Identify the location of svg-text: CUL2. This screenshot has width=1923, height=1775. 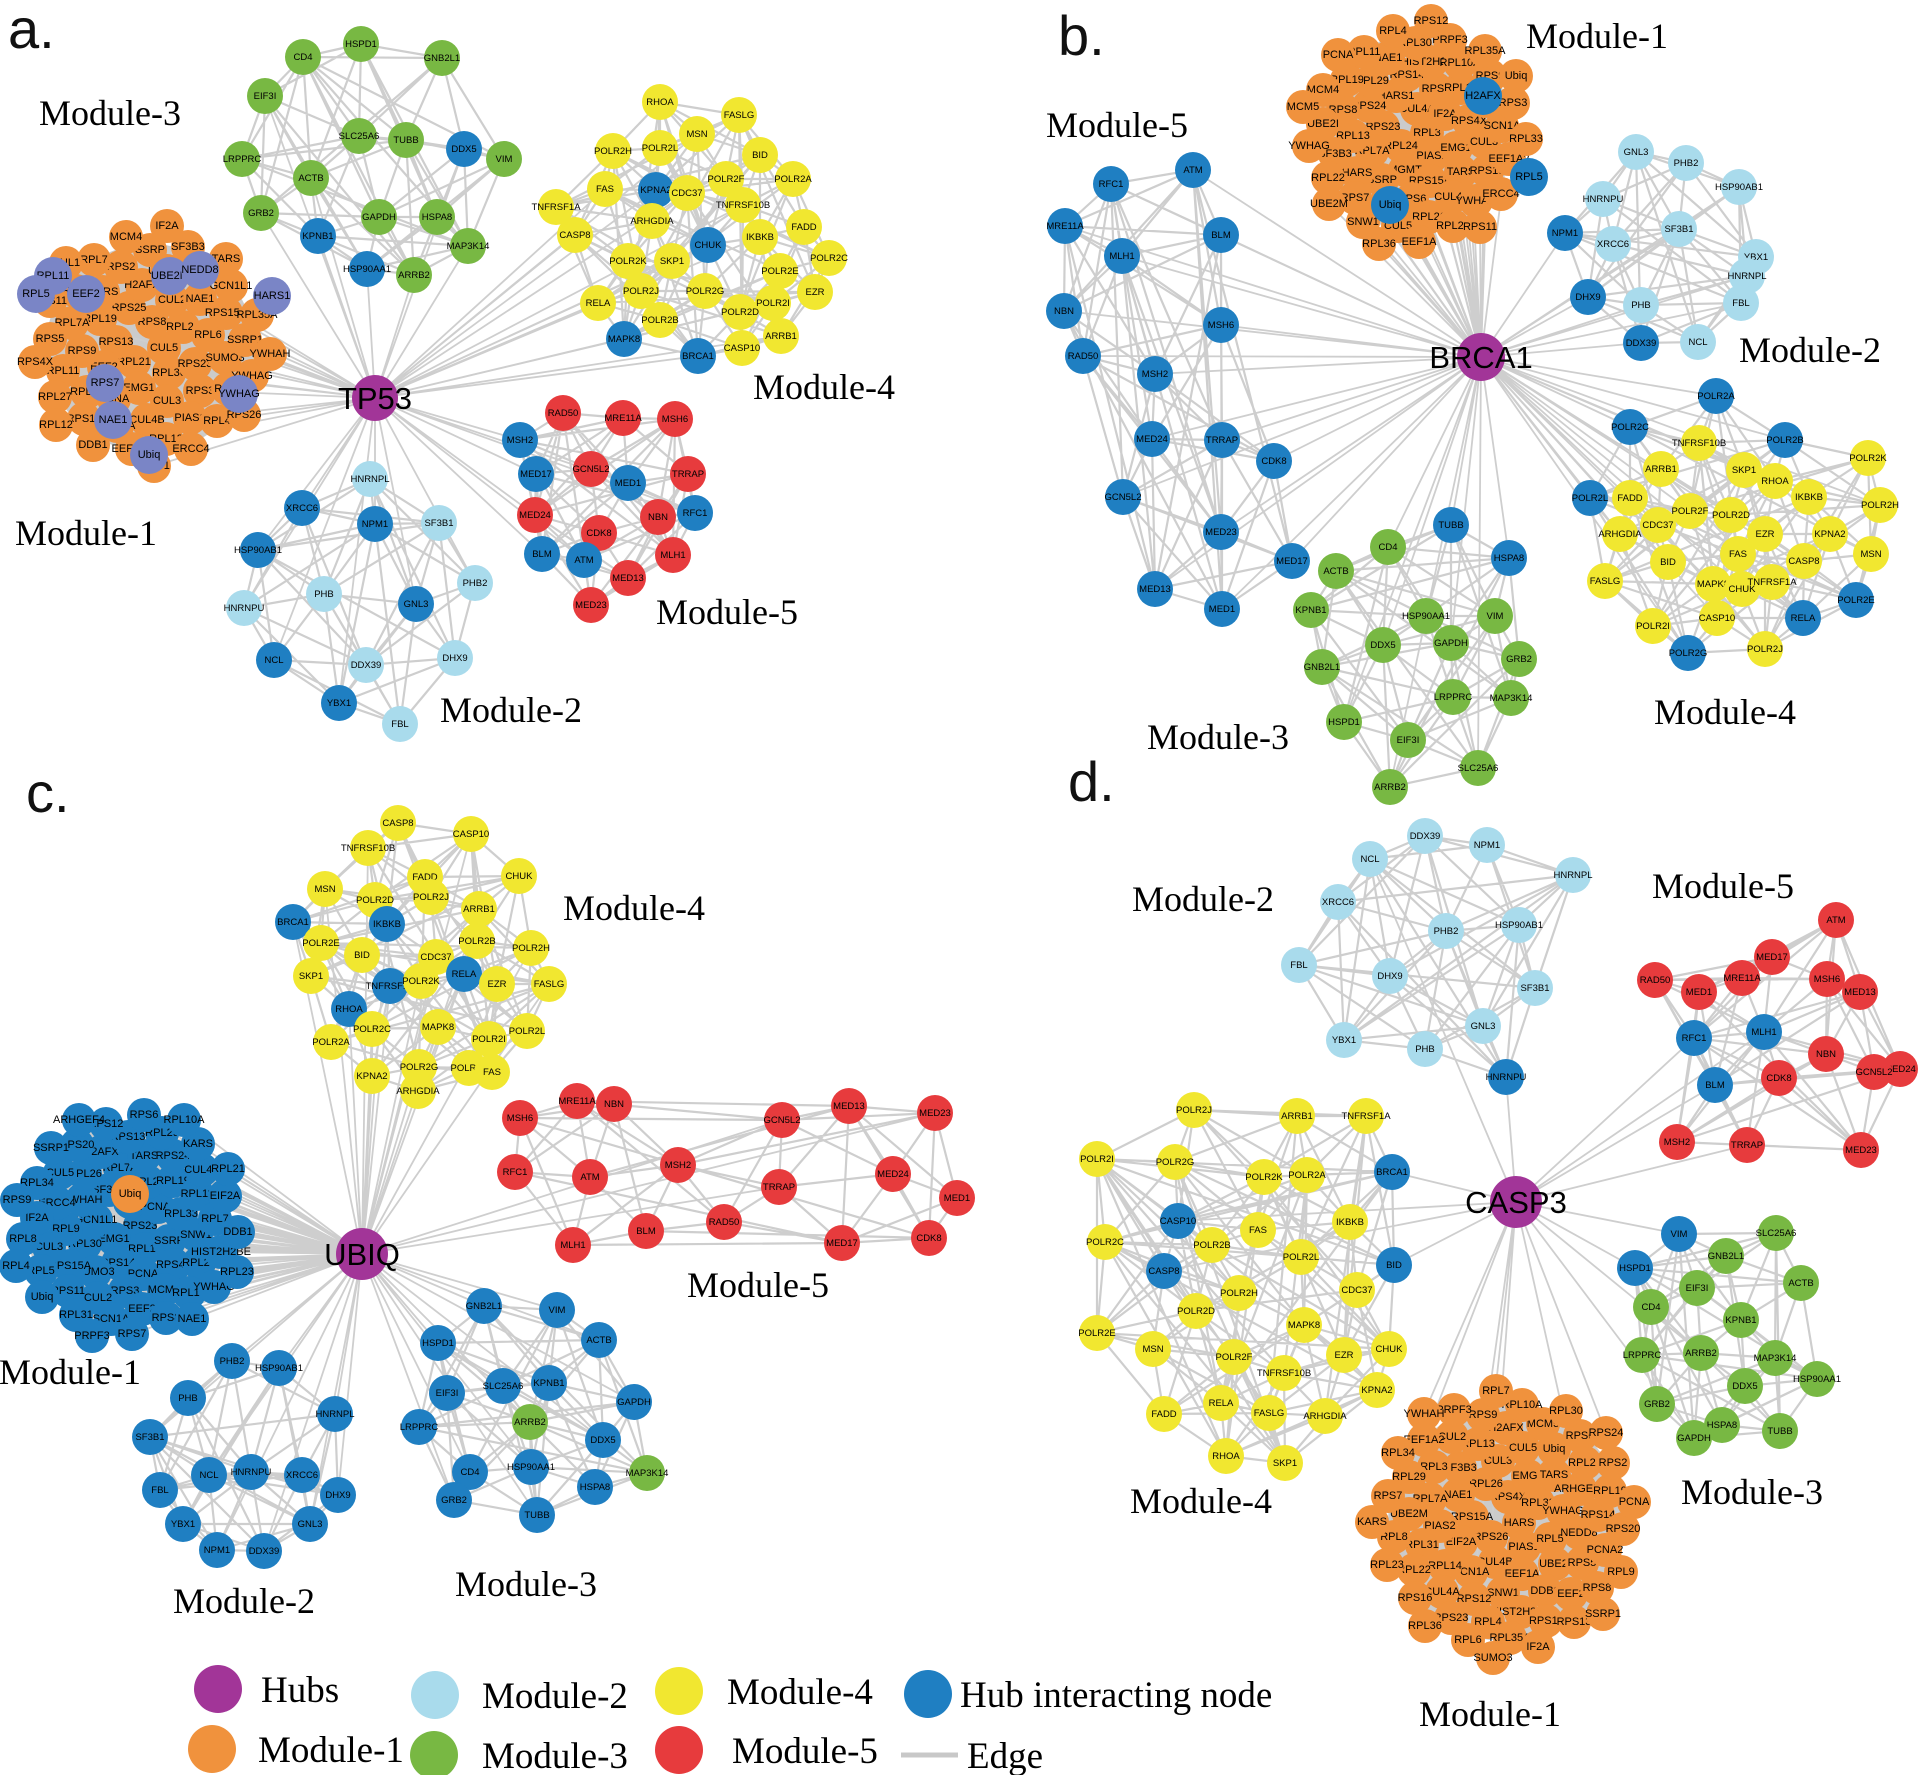
(172, 300).